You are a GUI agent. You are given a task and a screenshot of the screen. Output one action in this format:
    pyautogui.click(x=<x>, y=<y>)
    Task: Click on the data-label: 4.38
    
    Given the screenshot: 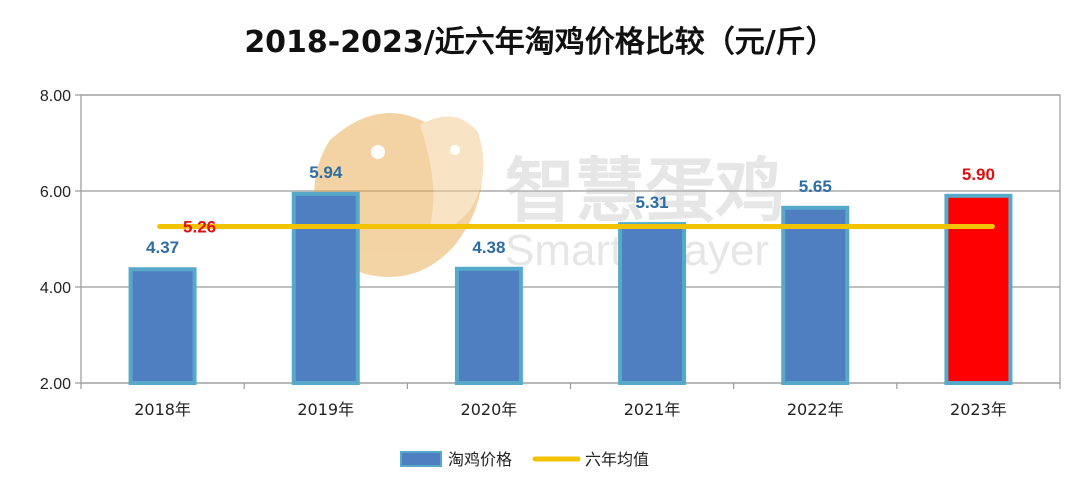 What is the action you would take?
    pyautogui.click(x=488, y=247)
    